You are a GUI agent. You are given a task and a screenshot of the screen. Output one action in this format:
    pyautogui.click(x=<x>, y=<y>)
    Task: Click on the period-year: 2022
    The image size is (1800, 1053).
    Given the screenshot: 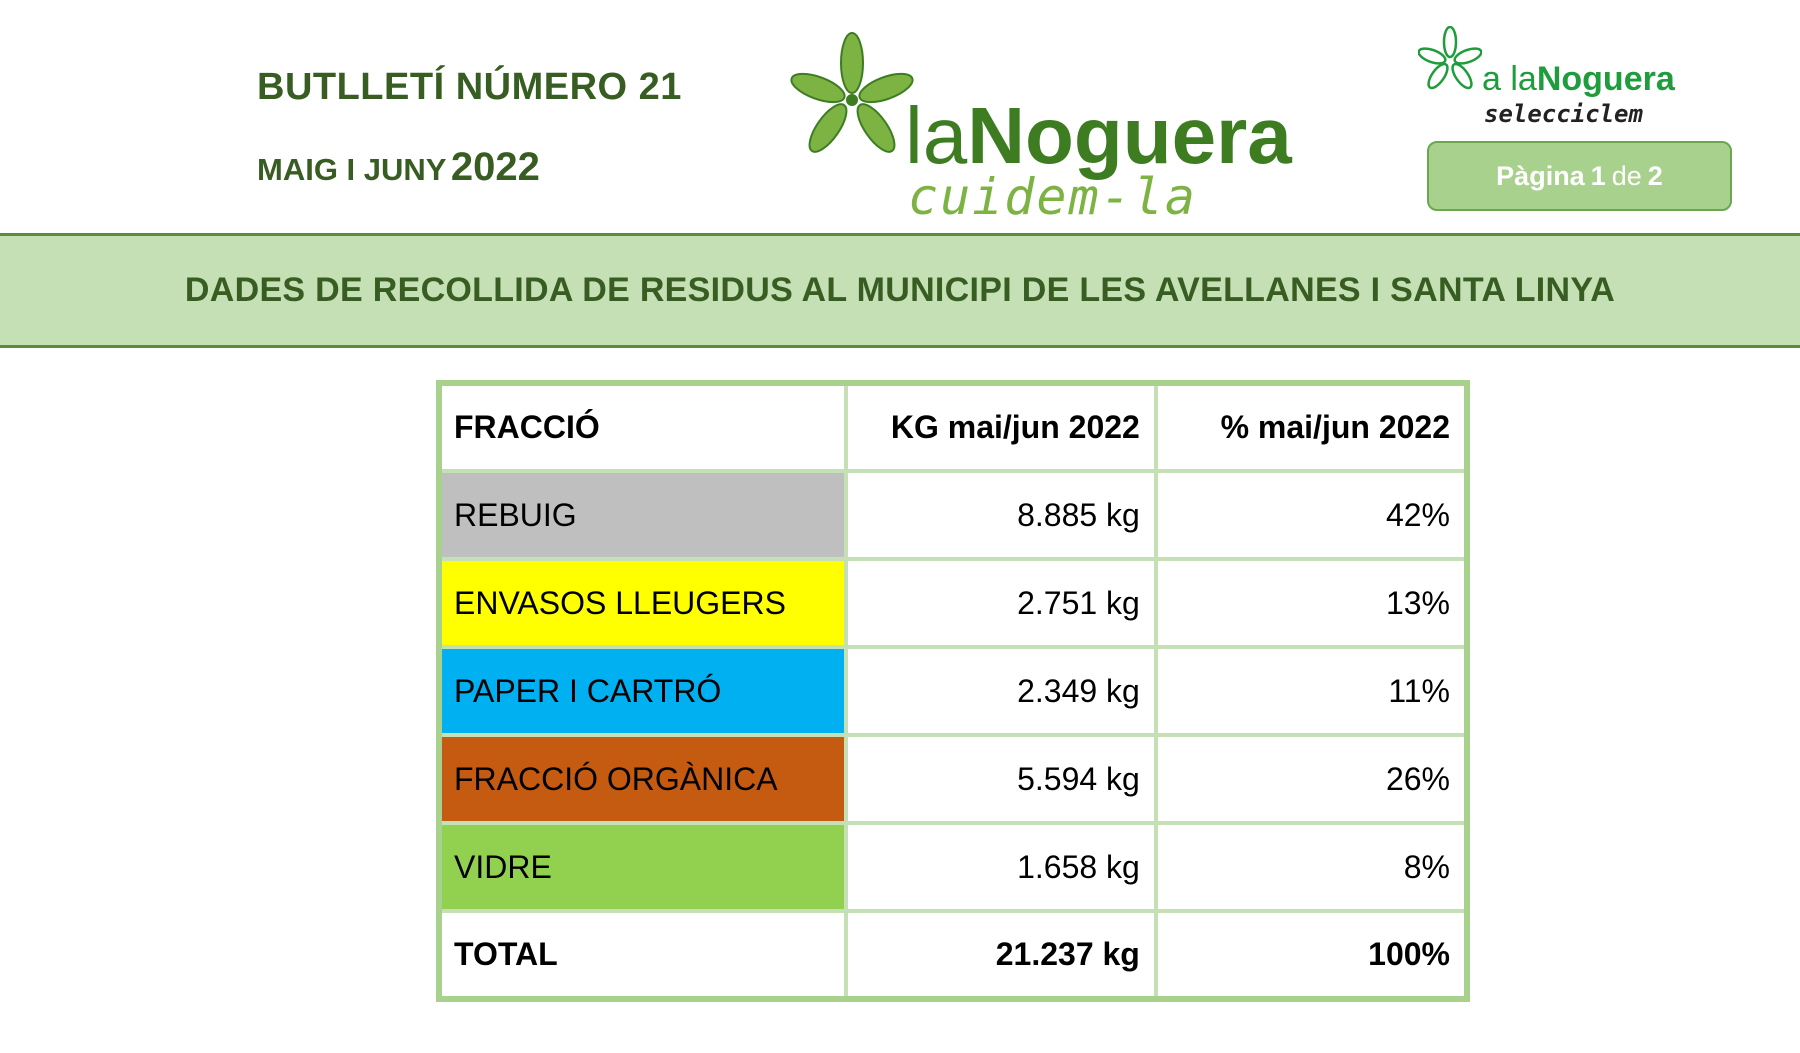 What is the action you would take?
    pyautogui.click(x=495, y=167)
    